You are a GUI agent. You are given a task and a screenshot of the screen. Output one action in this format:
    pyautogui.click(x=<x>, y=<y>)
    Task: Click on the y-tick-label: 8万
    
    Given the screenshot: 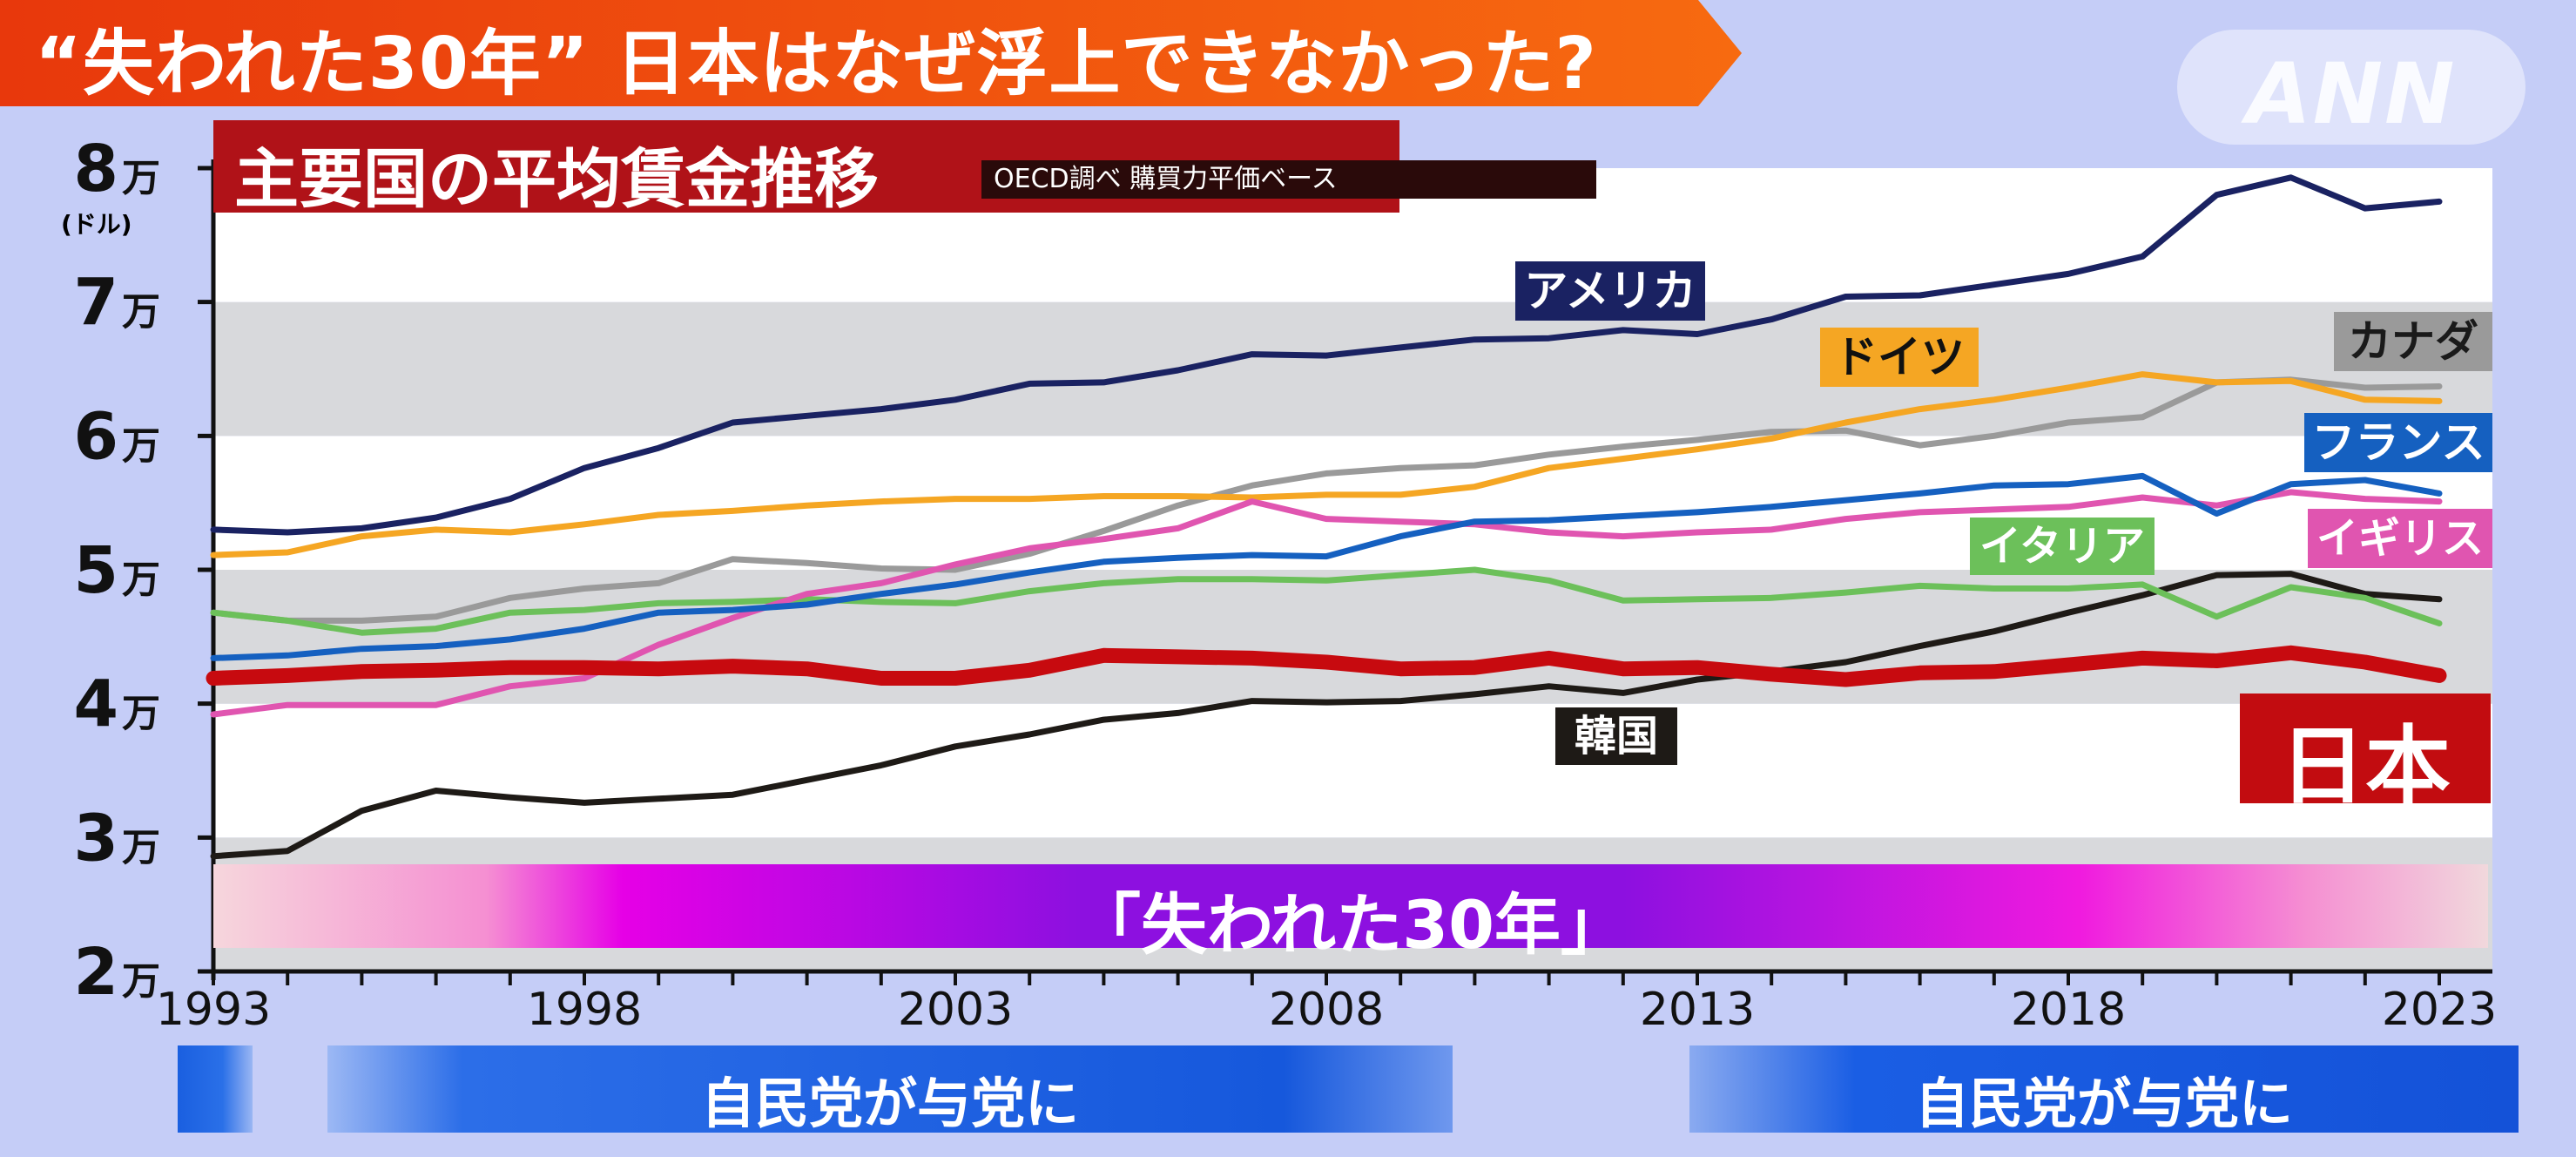 What is the action you would take?
    pyautogui.click(x=117, y=169)
    